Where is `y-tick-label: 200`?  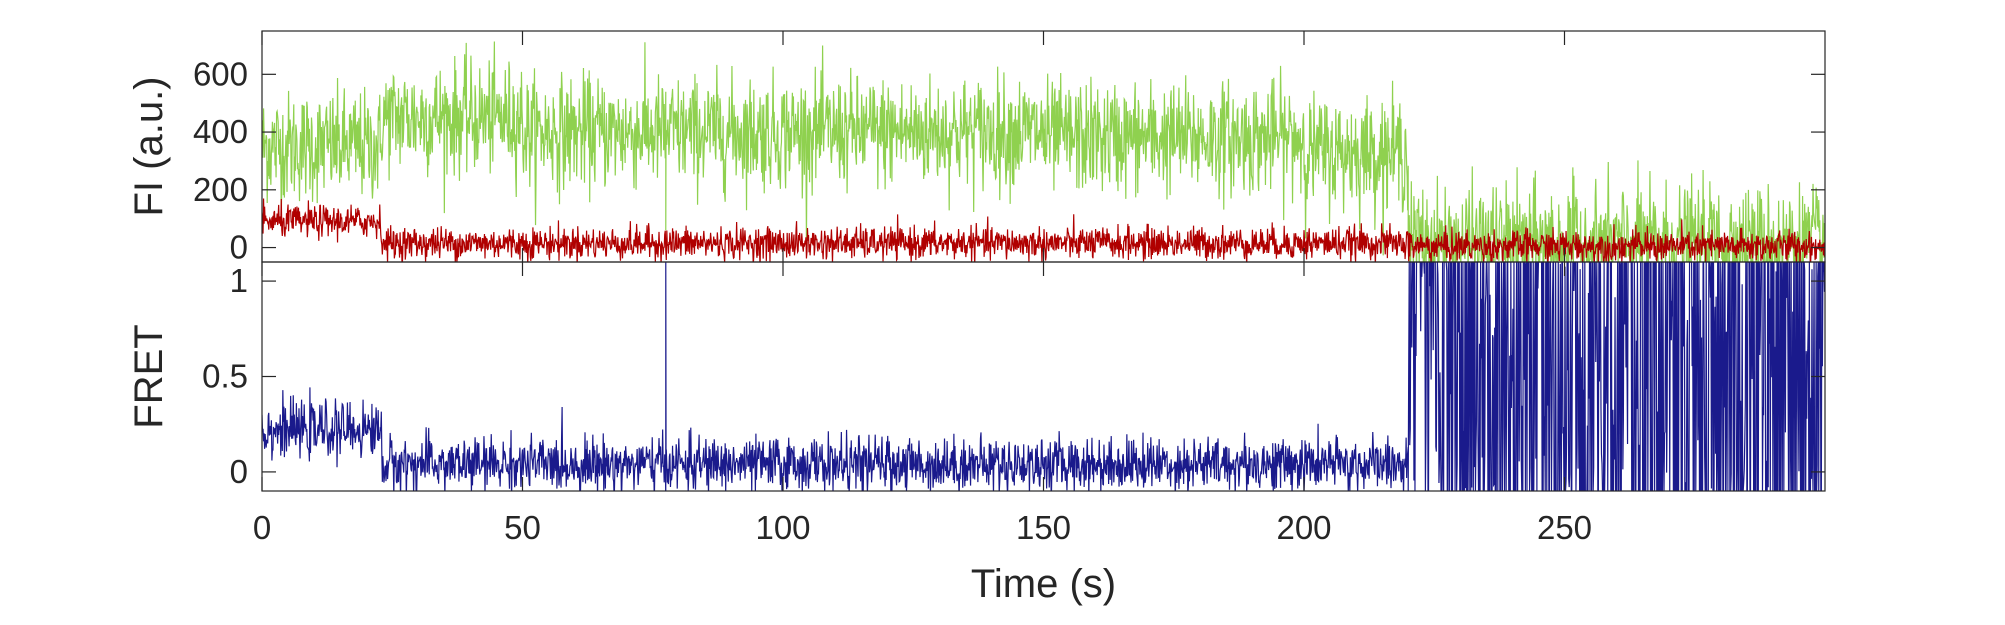
y-tick-label: 200 is located at coordinates (220, 189).